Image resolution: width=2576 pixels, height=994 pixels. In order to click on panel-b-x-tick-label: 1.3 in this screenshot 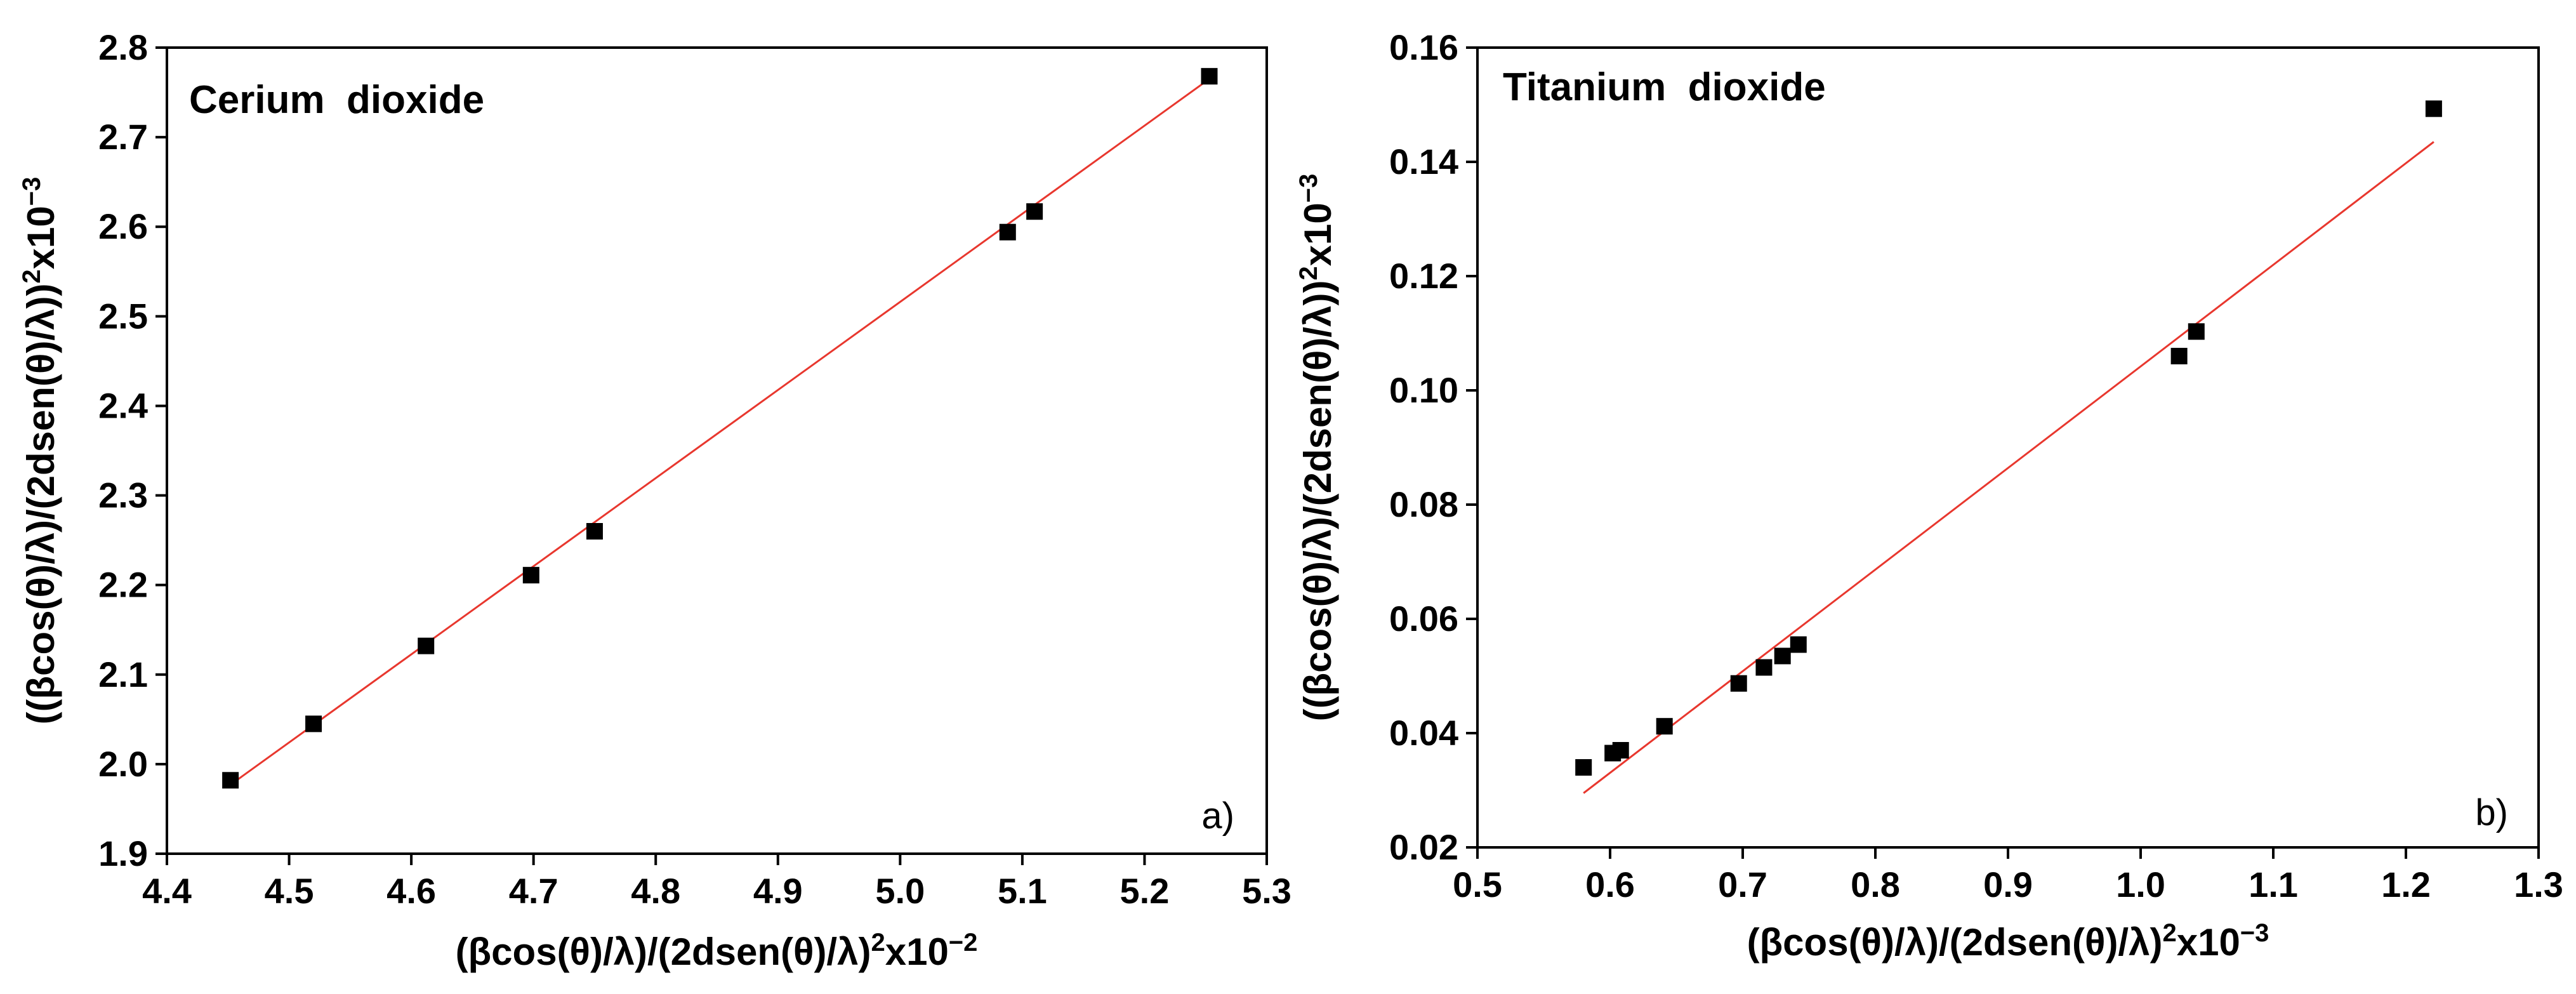, I will do `click(2538, 885)`.